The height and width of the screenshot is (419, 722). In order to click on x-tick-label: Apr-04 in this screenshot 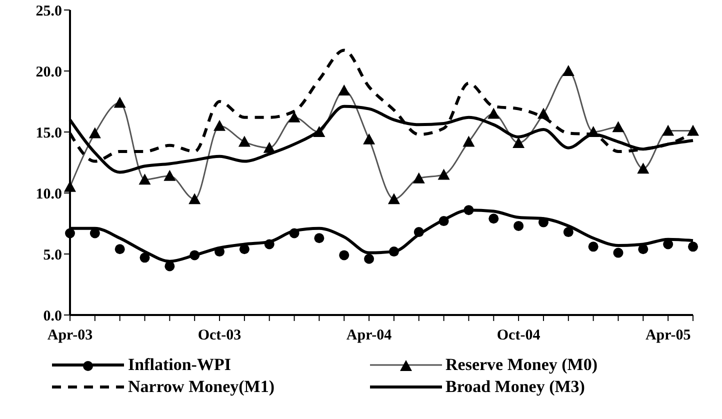, I will do `click(369, 336)`.